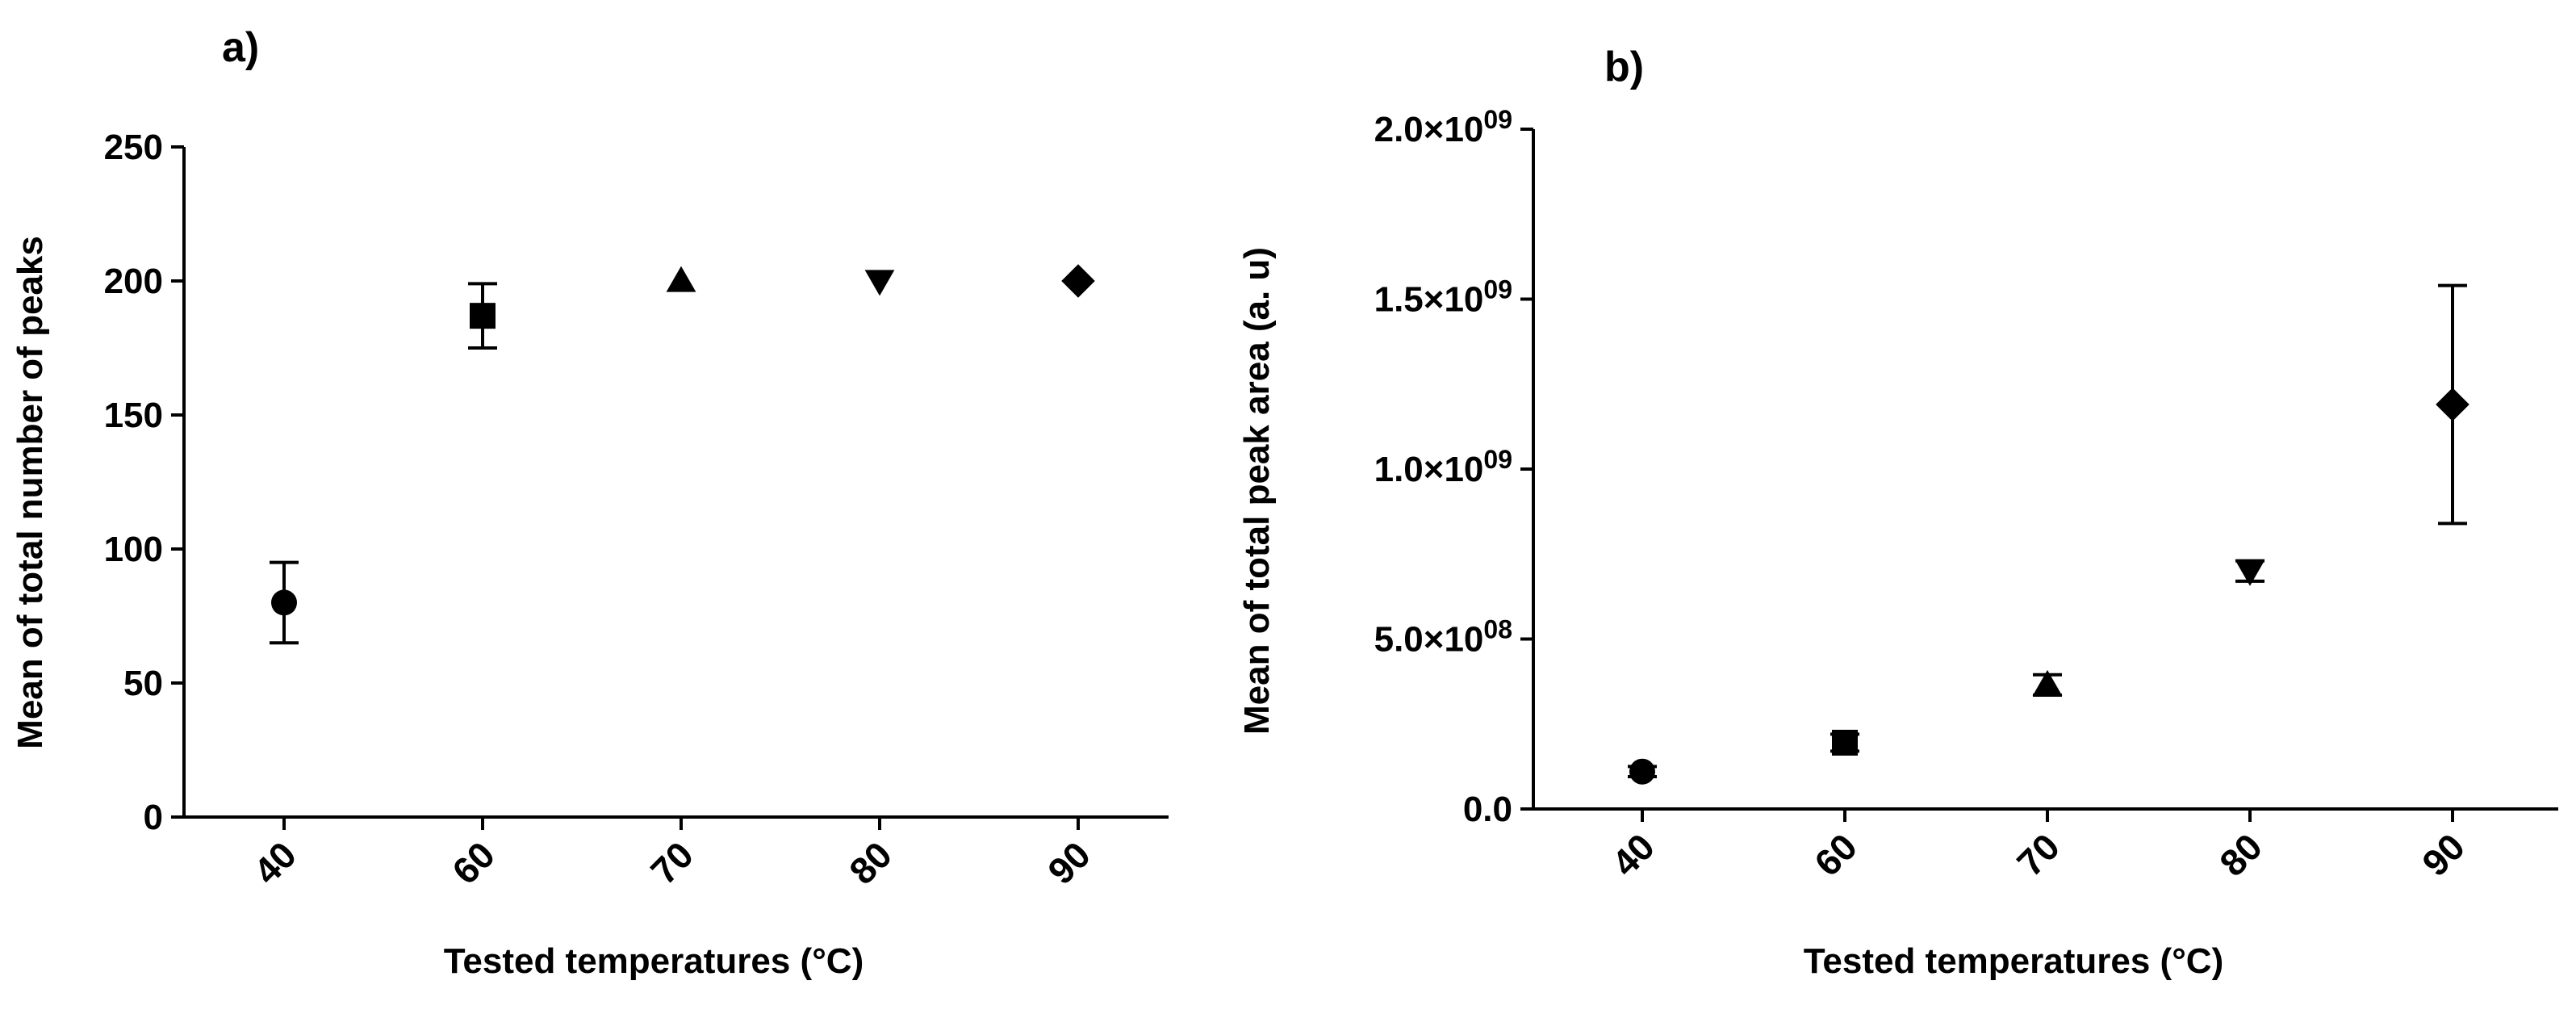  Describe the element at coordinates (1443, 467) in the screenshot. I see `panel-b-y-tick-label: 1.0×1009` at that location.